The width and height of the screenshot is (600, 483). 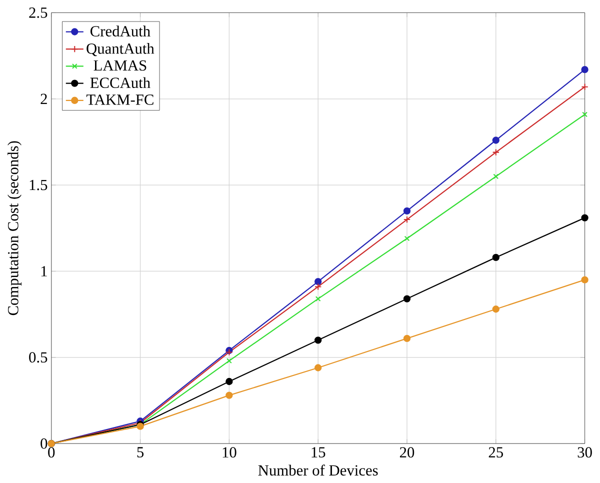 I want to click on y-tick-label: 0, so click(x=44, y=443).